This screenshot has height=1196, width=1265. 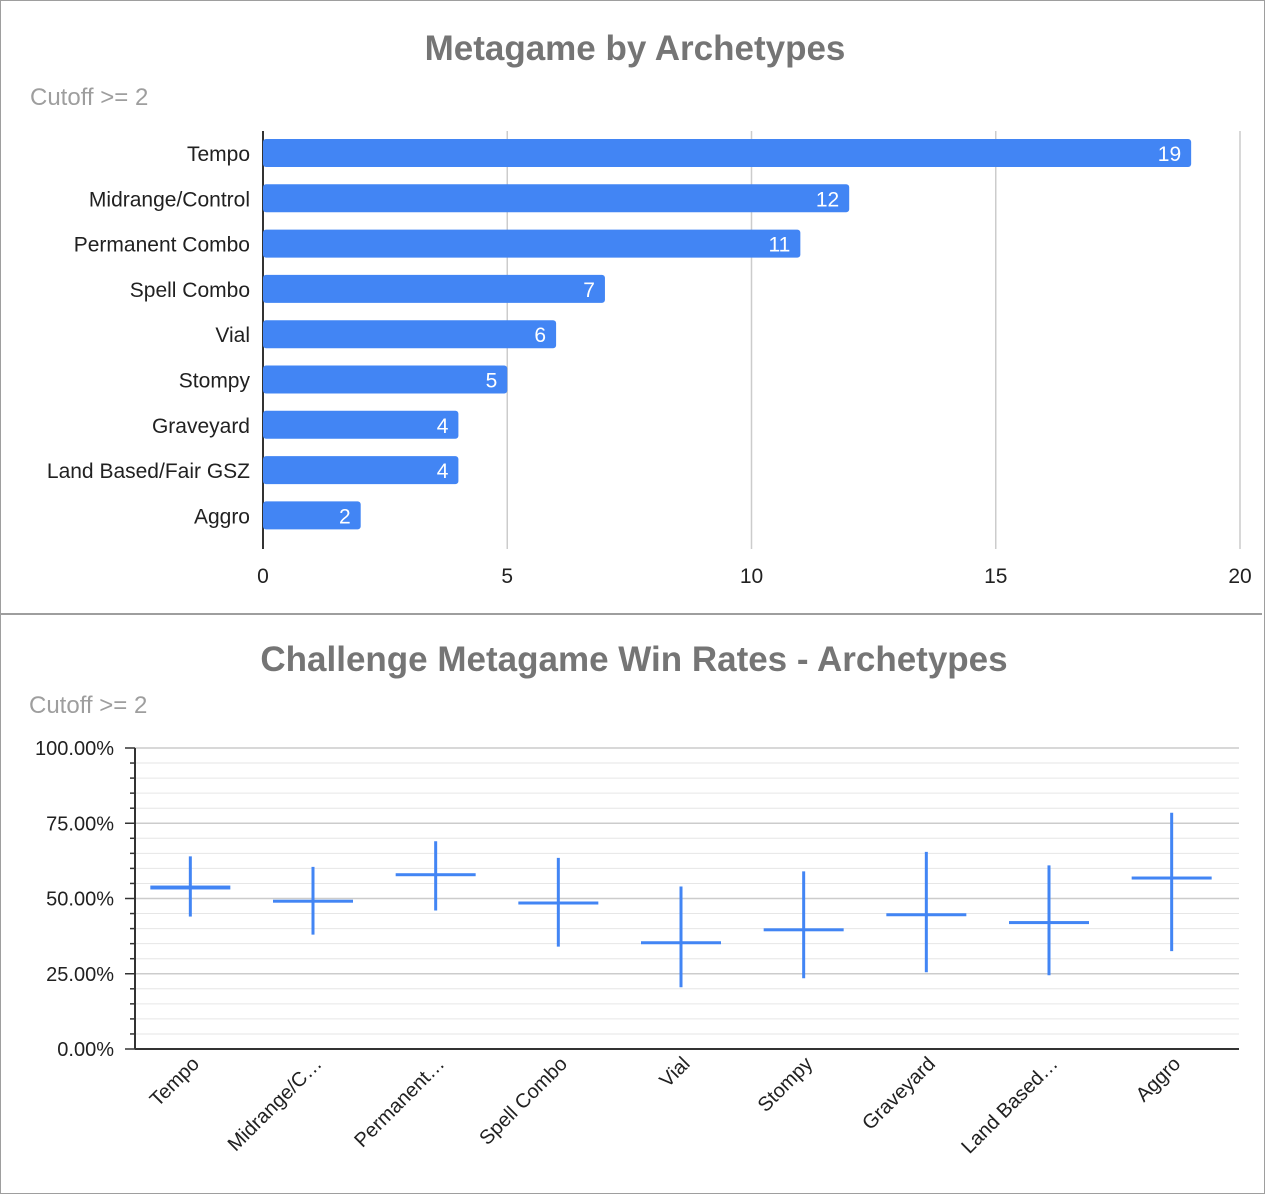 I want to click on chart1-x-tick-label: 5, so click(x=507, y=576).